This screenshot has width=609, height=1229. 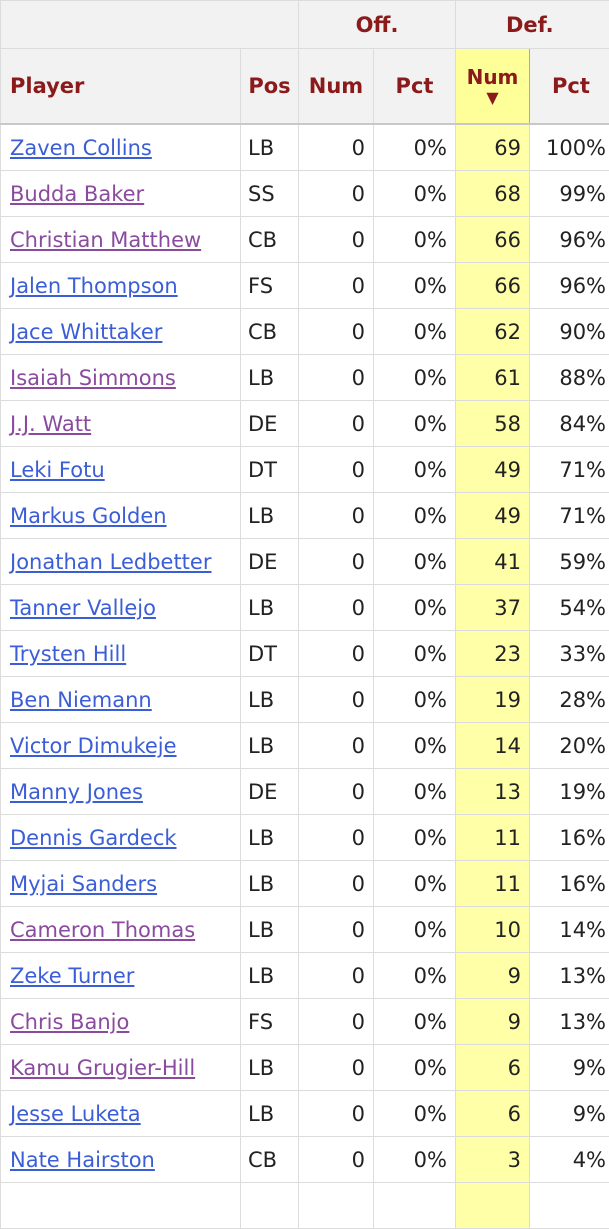 I want to click on def-num-cell: 68, so click(x=493, y=194).